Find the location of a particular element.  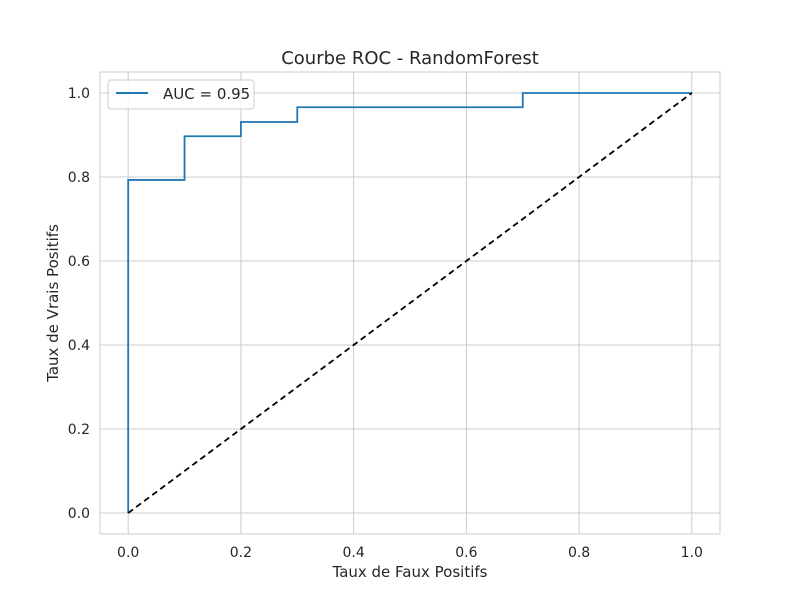

x-tick-label: 0.8 is located at coordinates (579, 553).